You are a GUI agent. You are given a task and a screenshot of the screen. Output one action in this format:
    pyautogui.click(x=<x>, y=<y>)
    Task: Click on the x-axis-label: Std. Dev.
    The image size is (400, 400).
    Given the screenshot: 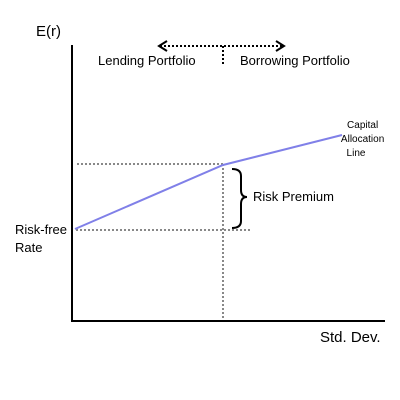 What is the action you would take?
    pyautogui.click(x=350, y=337)
    